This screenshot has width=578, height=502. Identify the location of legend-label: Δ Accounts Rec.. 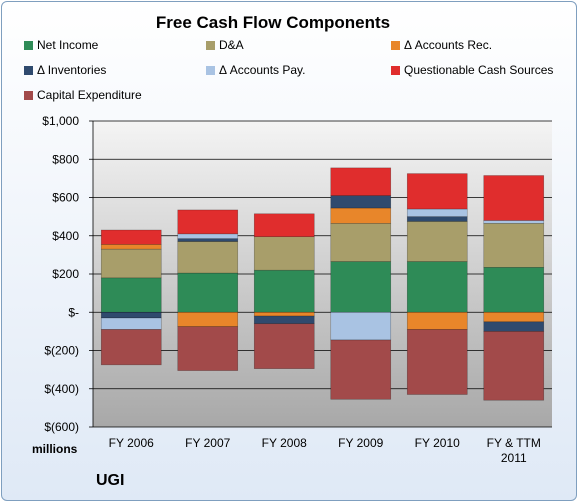
(448, 45).